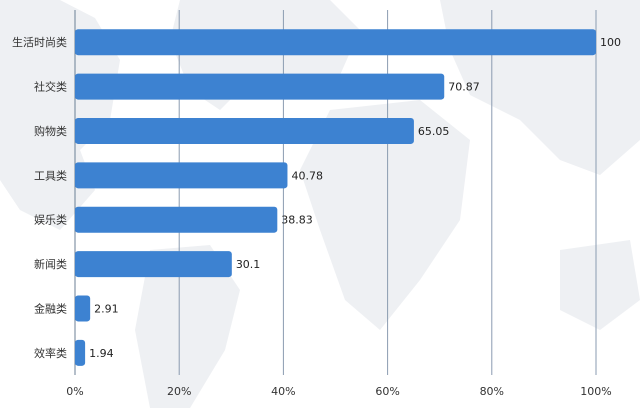 The image size is (640, 408). What do you see at coordinates (50, 175) in the screenshot?
I see `category-label: 工具类` at bounding box center [50, 175].